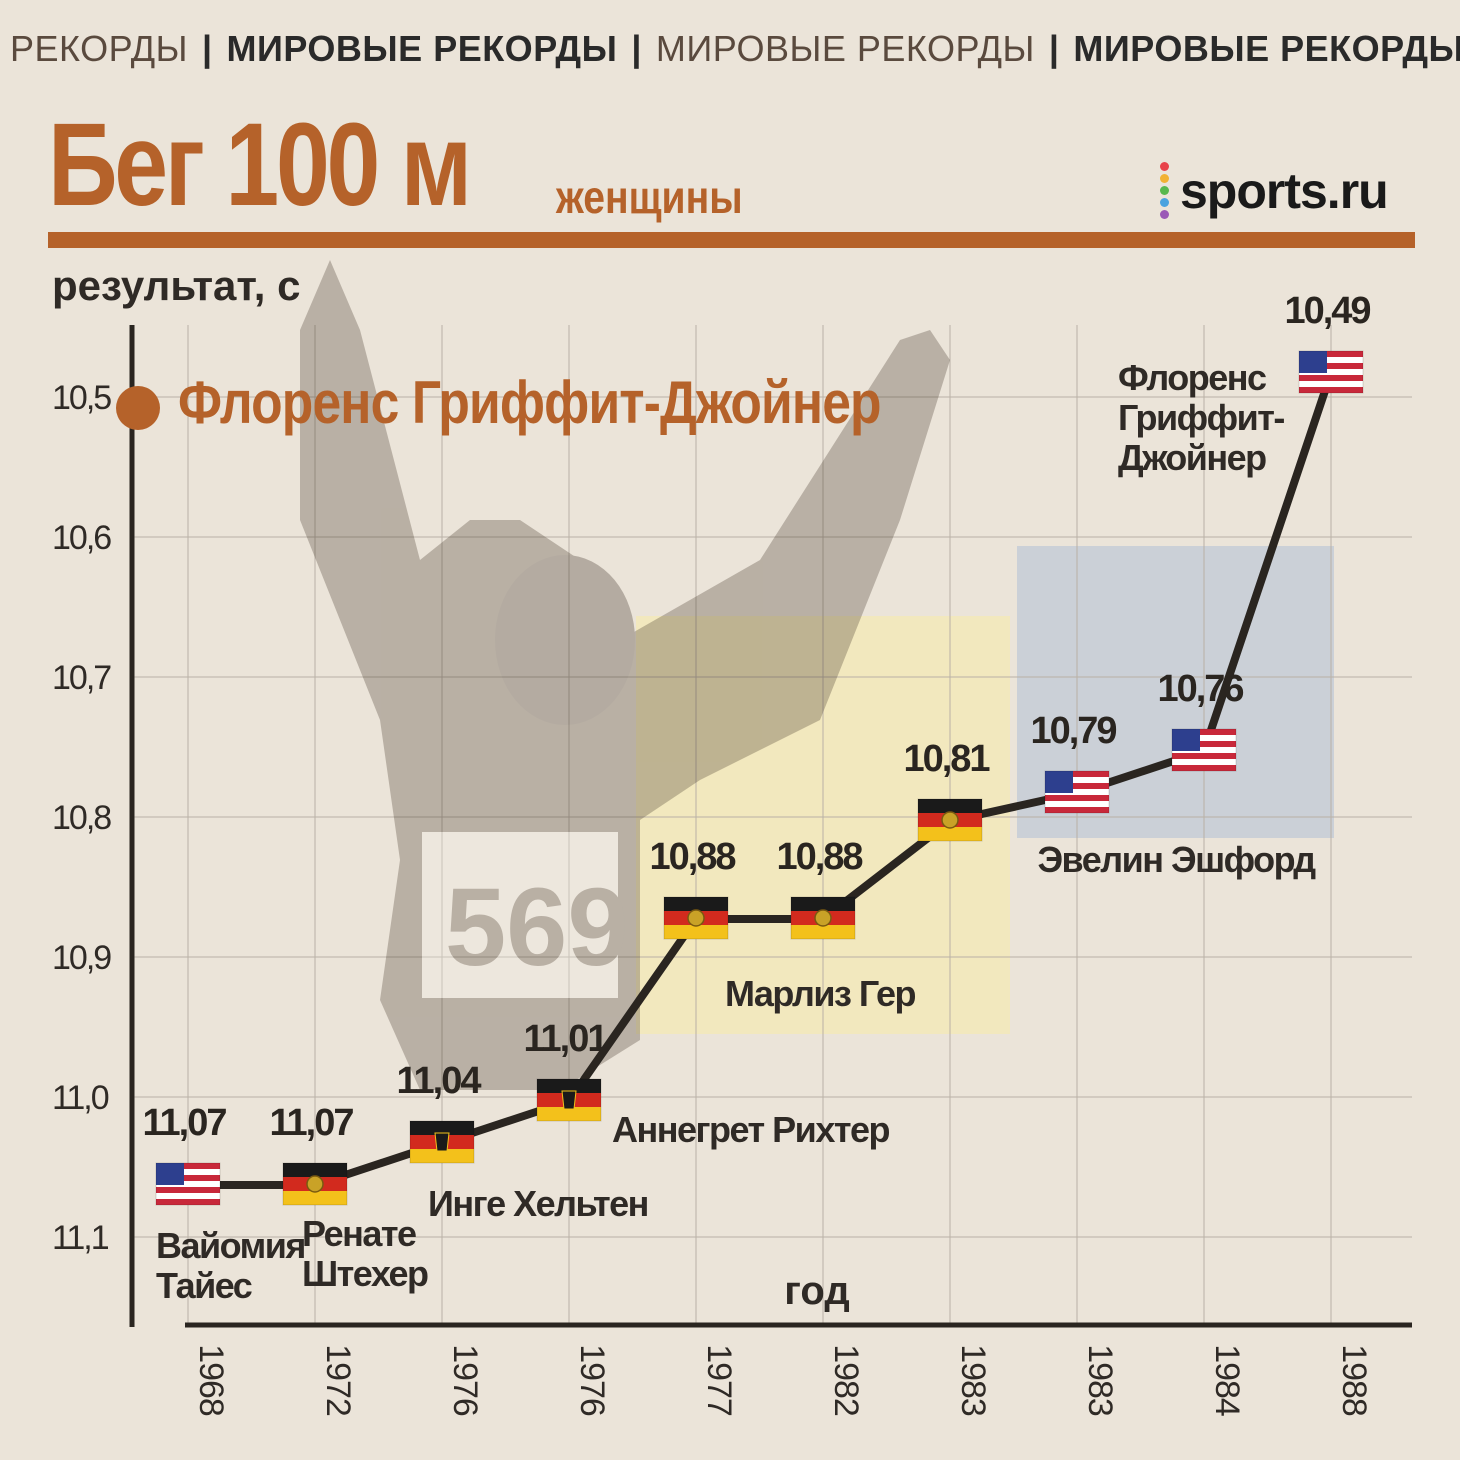 This screenshot has height=1460, width=1460. I want to click on title-rule, so click(731, 240).